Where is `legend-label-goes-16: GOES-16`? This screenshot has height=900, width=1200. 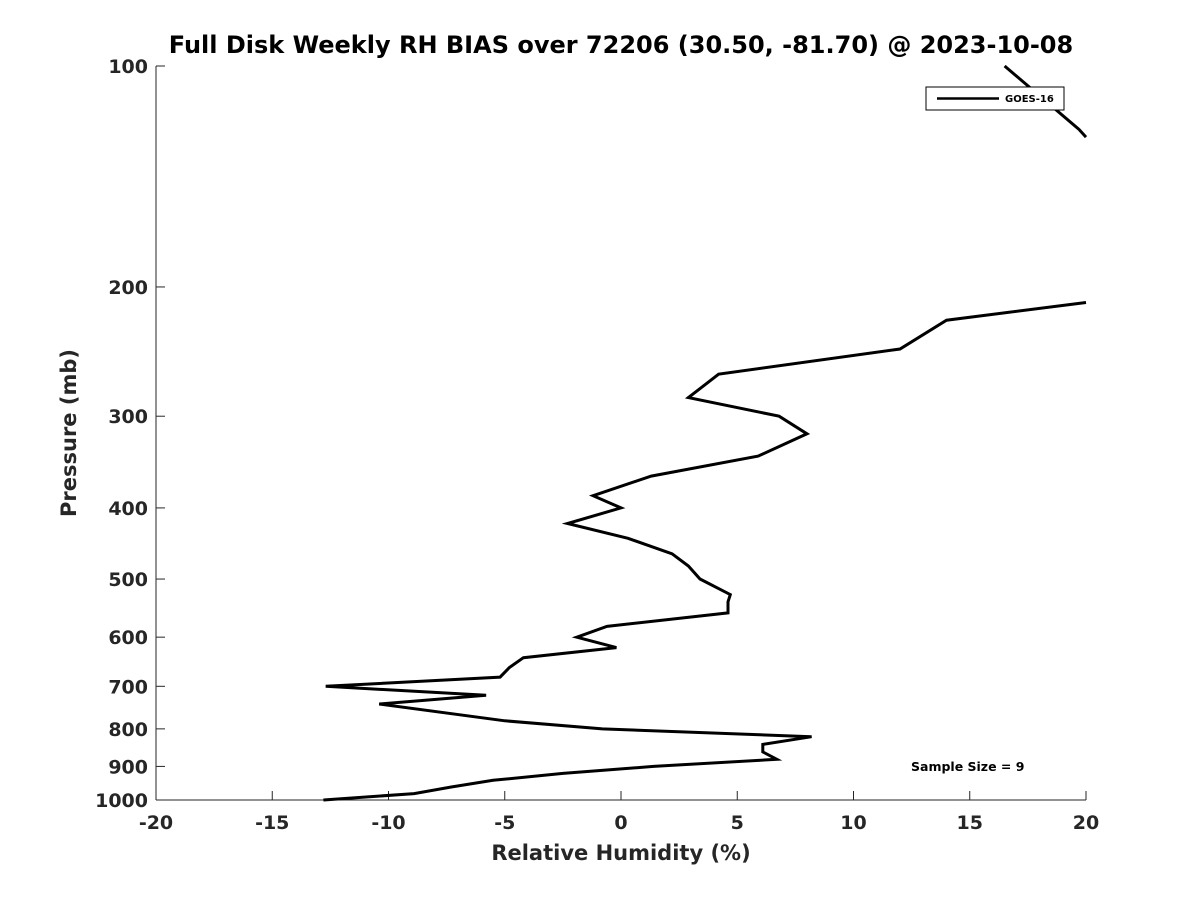
legend-label-goes-16: GOES-16 is located at coordinates (1029, 99).